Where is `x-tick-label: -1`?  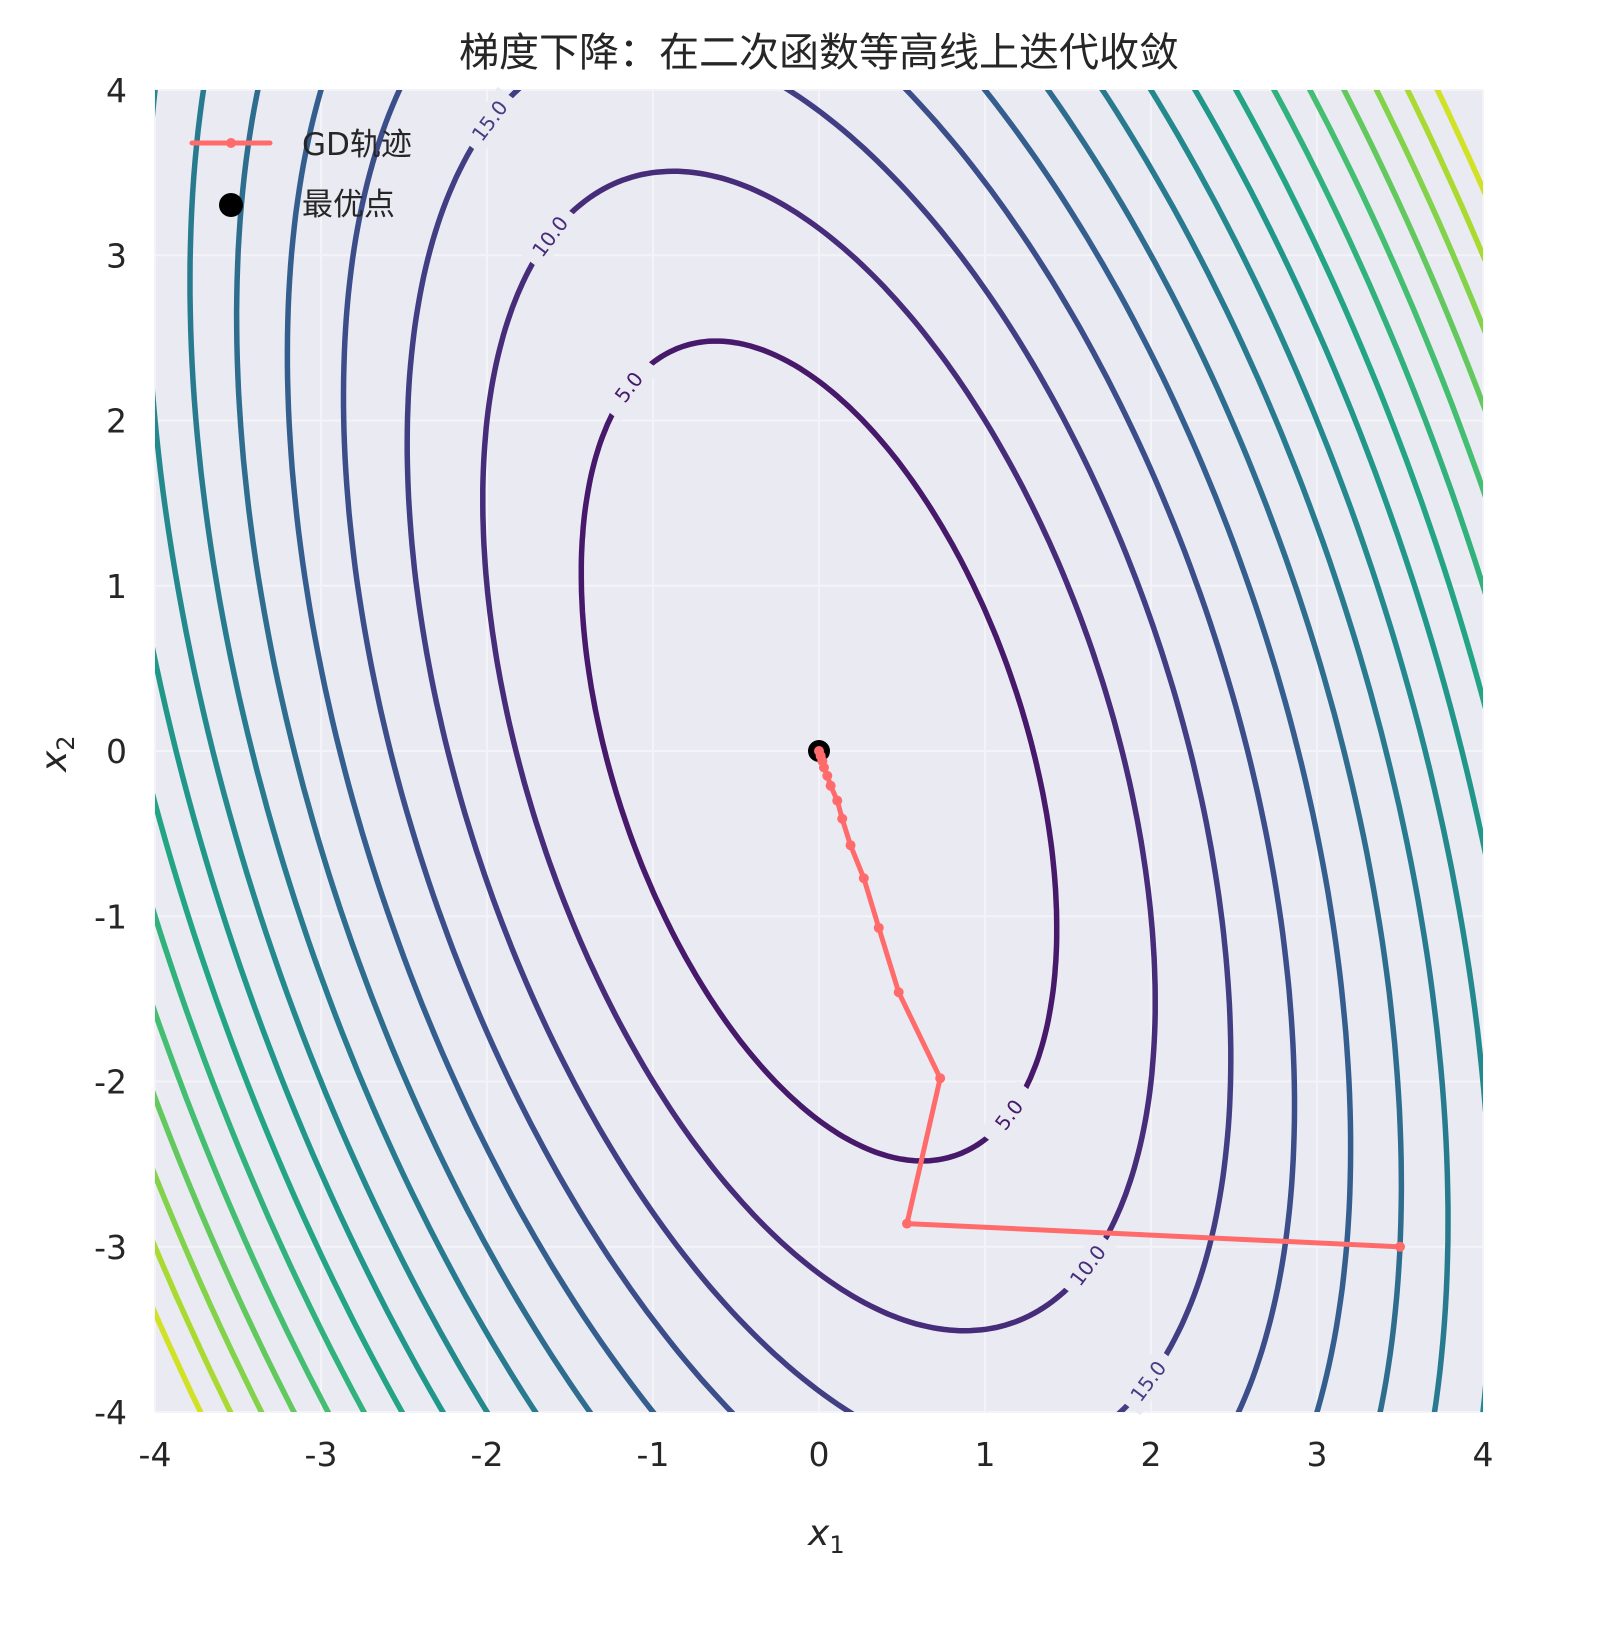
x-tick-label: -1 is located at coordinates (653, 1454).